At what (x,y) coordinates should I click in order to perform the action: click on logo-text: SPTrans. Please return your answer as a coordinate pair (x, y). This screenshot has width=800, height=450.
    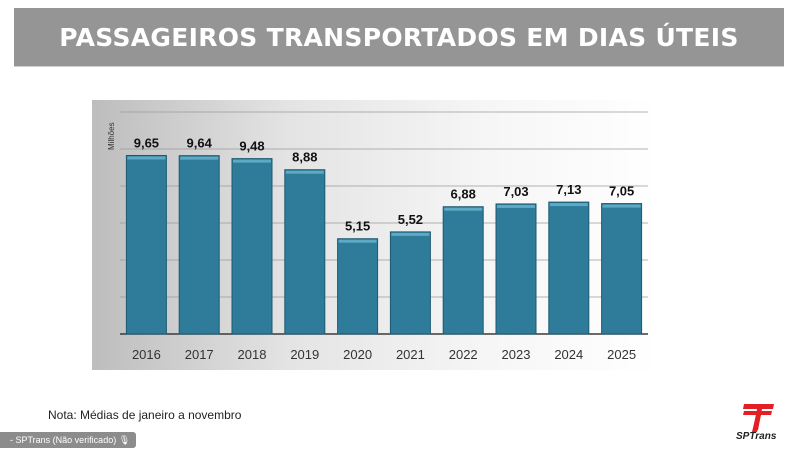
    Looking at the image, I should click on (756, 436).